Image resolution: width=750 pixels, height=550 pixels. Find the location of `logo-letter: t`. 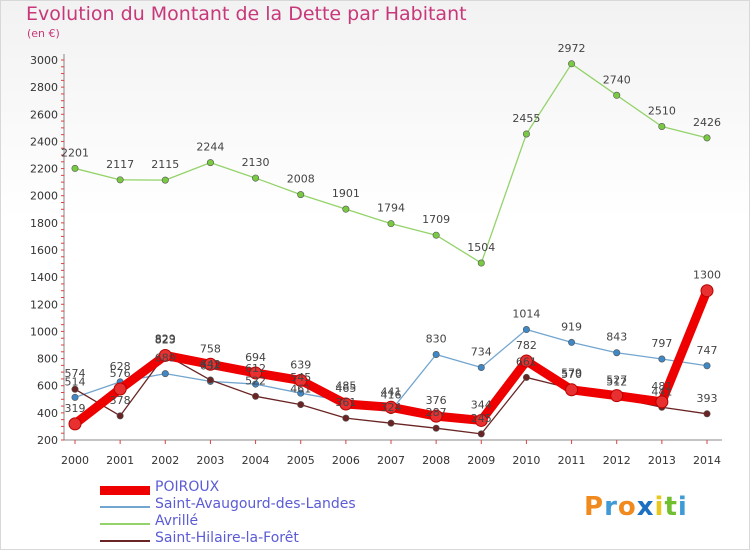

logo-letter: t is located at coordinates (671, 507).